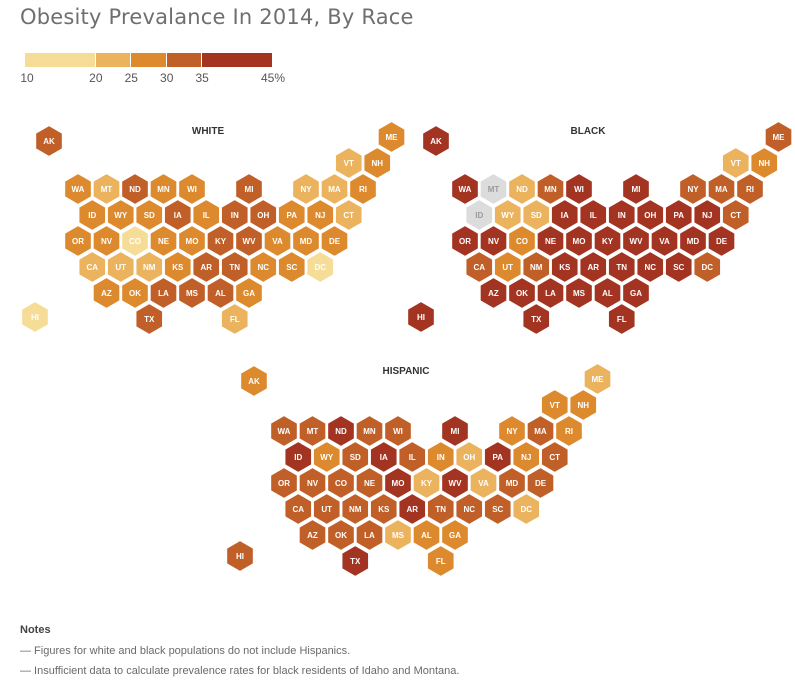 The image size is (795, 688). What do you see at coordinates (106, 241) in the screenshot?
I see `hex-white-nv: NV` at bounding box center [106, 241].